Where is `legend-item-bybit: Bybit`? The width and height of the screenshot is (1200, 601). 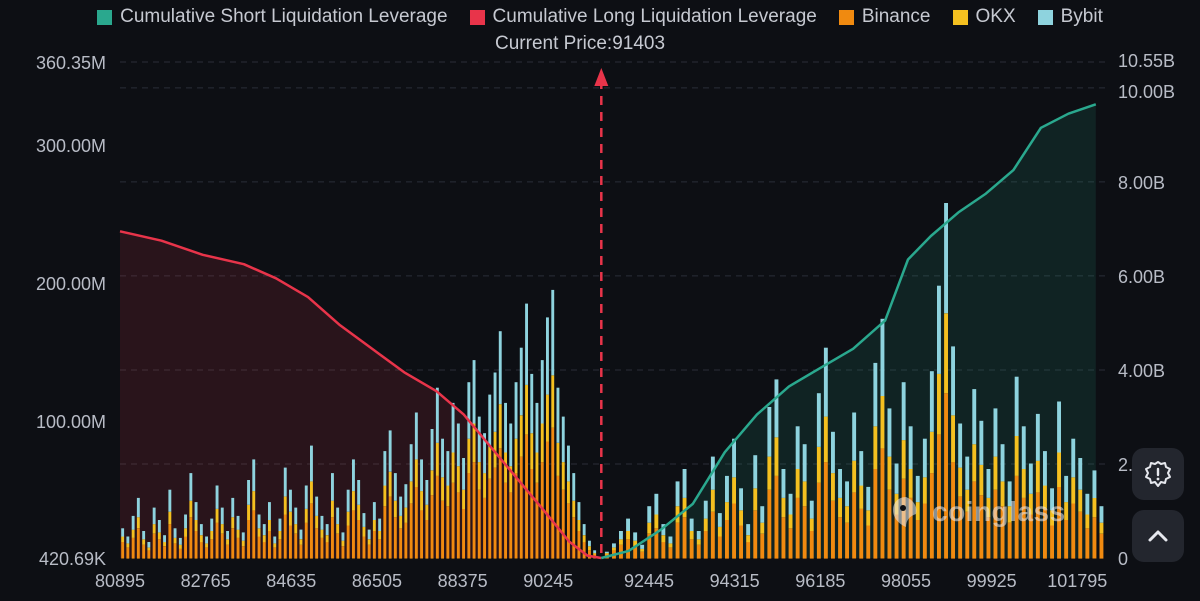 legend-item-bybit: Bybit is located at coordinates (1070, 17).